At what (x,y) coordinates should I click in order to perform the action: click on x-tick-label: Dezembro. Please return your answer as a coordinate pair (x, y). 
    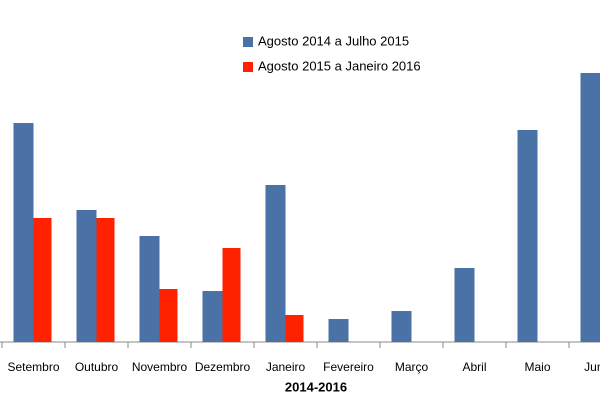
    Looking at the image, I should click on (223, 367).